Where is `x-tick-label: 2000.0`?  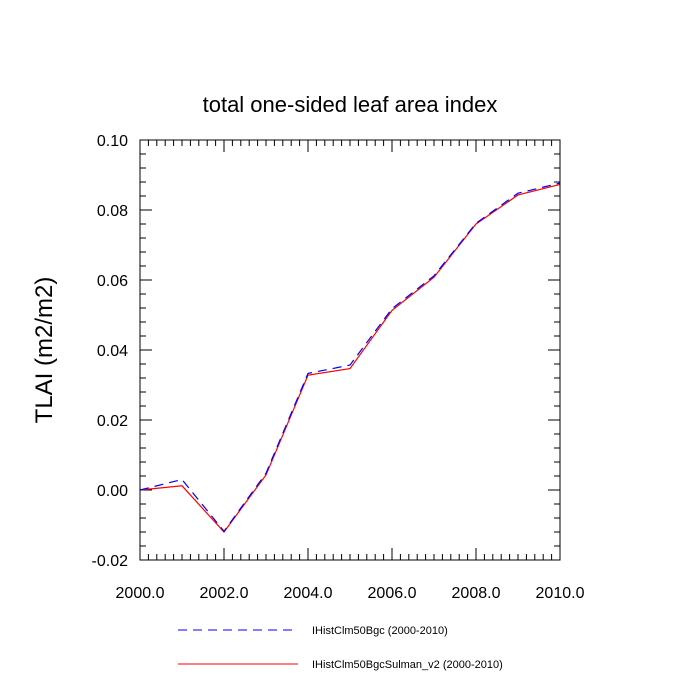 x-tick-label: 2000.0 is located at coordinates (140, 593).